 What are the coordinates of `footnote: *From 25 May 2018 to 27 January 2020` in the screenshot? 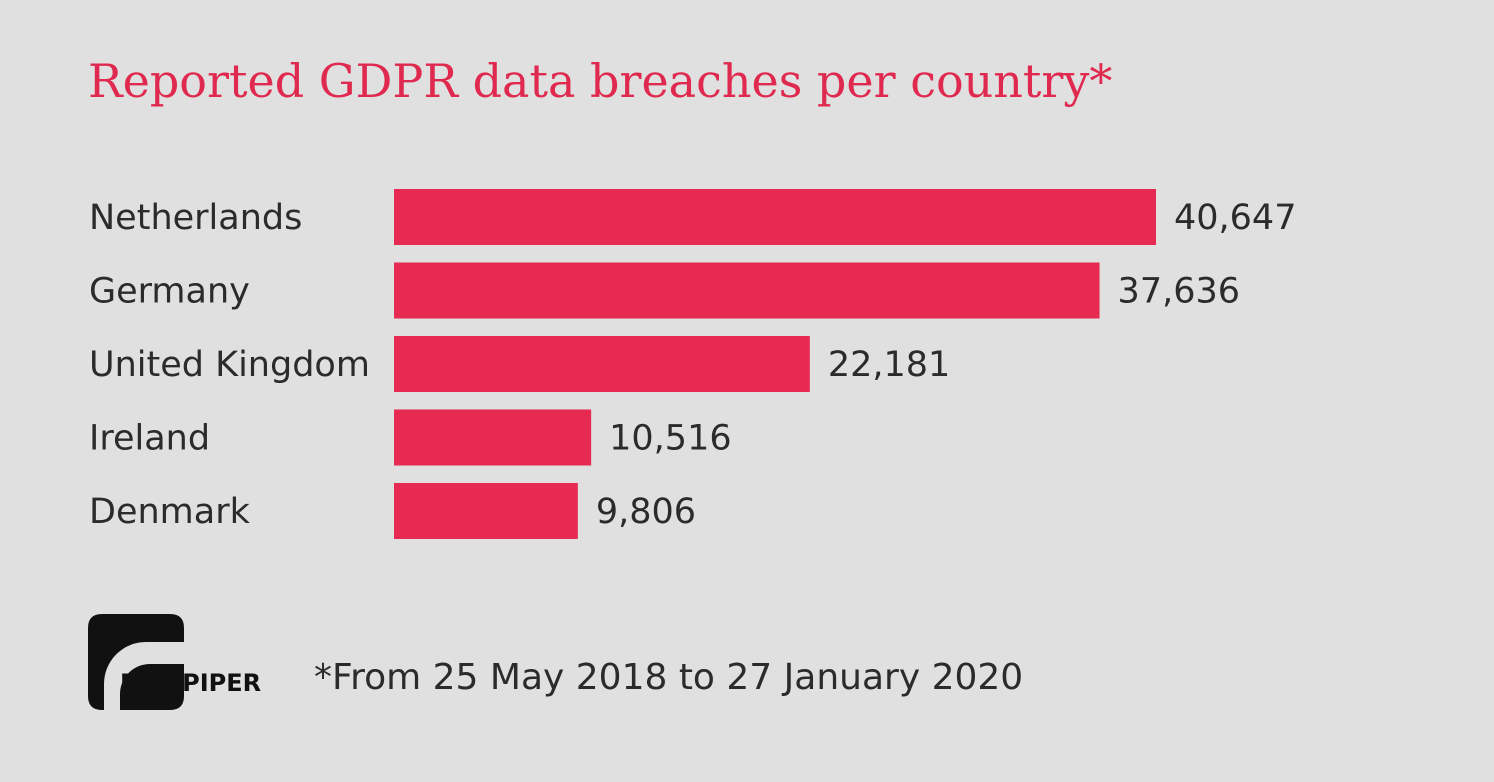 It's located at (669, 677).